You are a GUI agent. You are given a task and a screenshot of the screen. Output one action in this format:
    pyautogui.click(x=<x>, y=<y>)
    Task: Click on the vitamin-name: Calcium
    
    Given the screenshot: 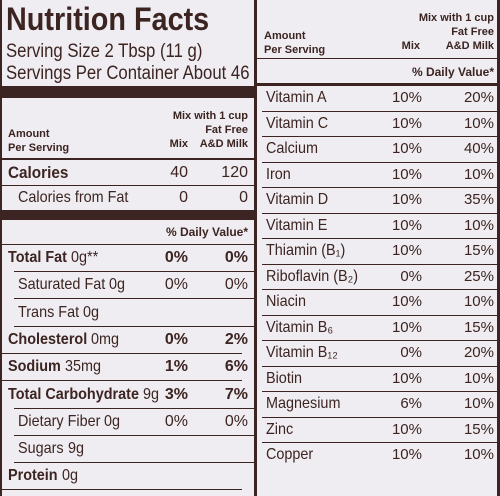 What is the action you would take?
    pyautogui.click(x=292, y=148)
    